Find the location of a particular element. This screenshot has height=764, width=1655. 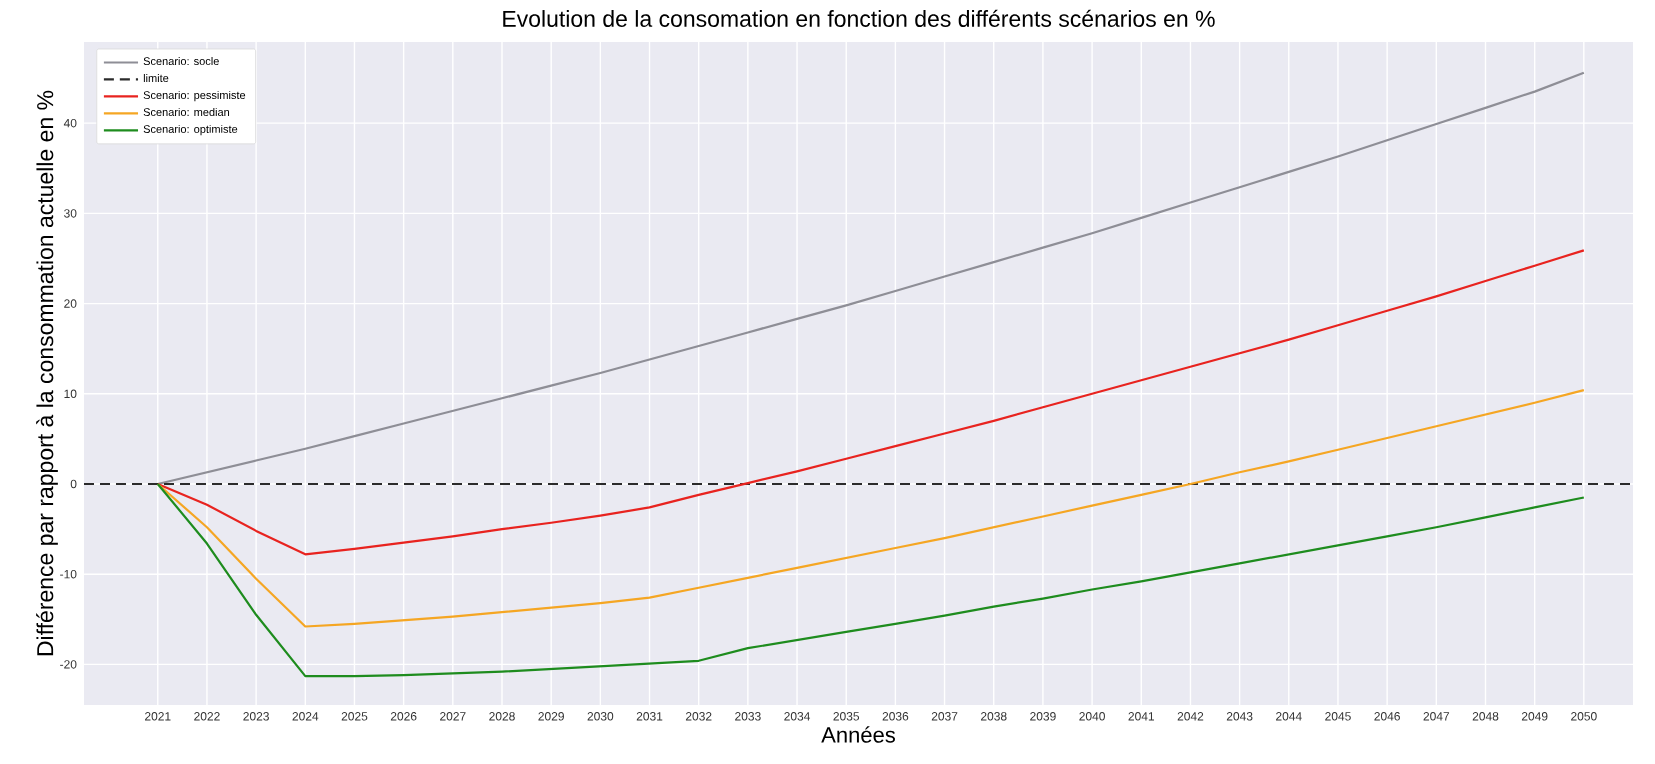

x-axis-title: Années is located at coordinates (858, 734).